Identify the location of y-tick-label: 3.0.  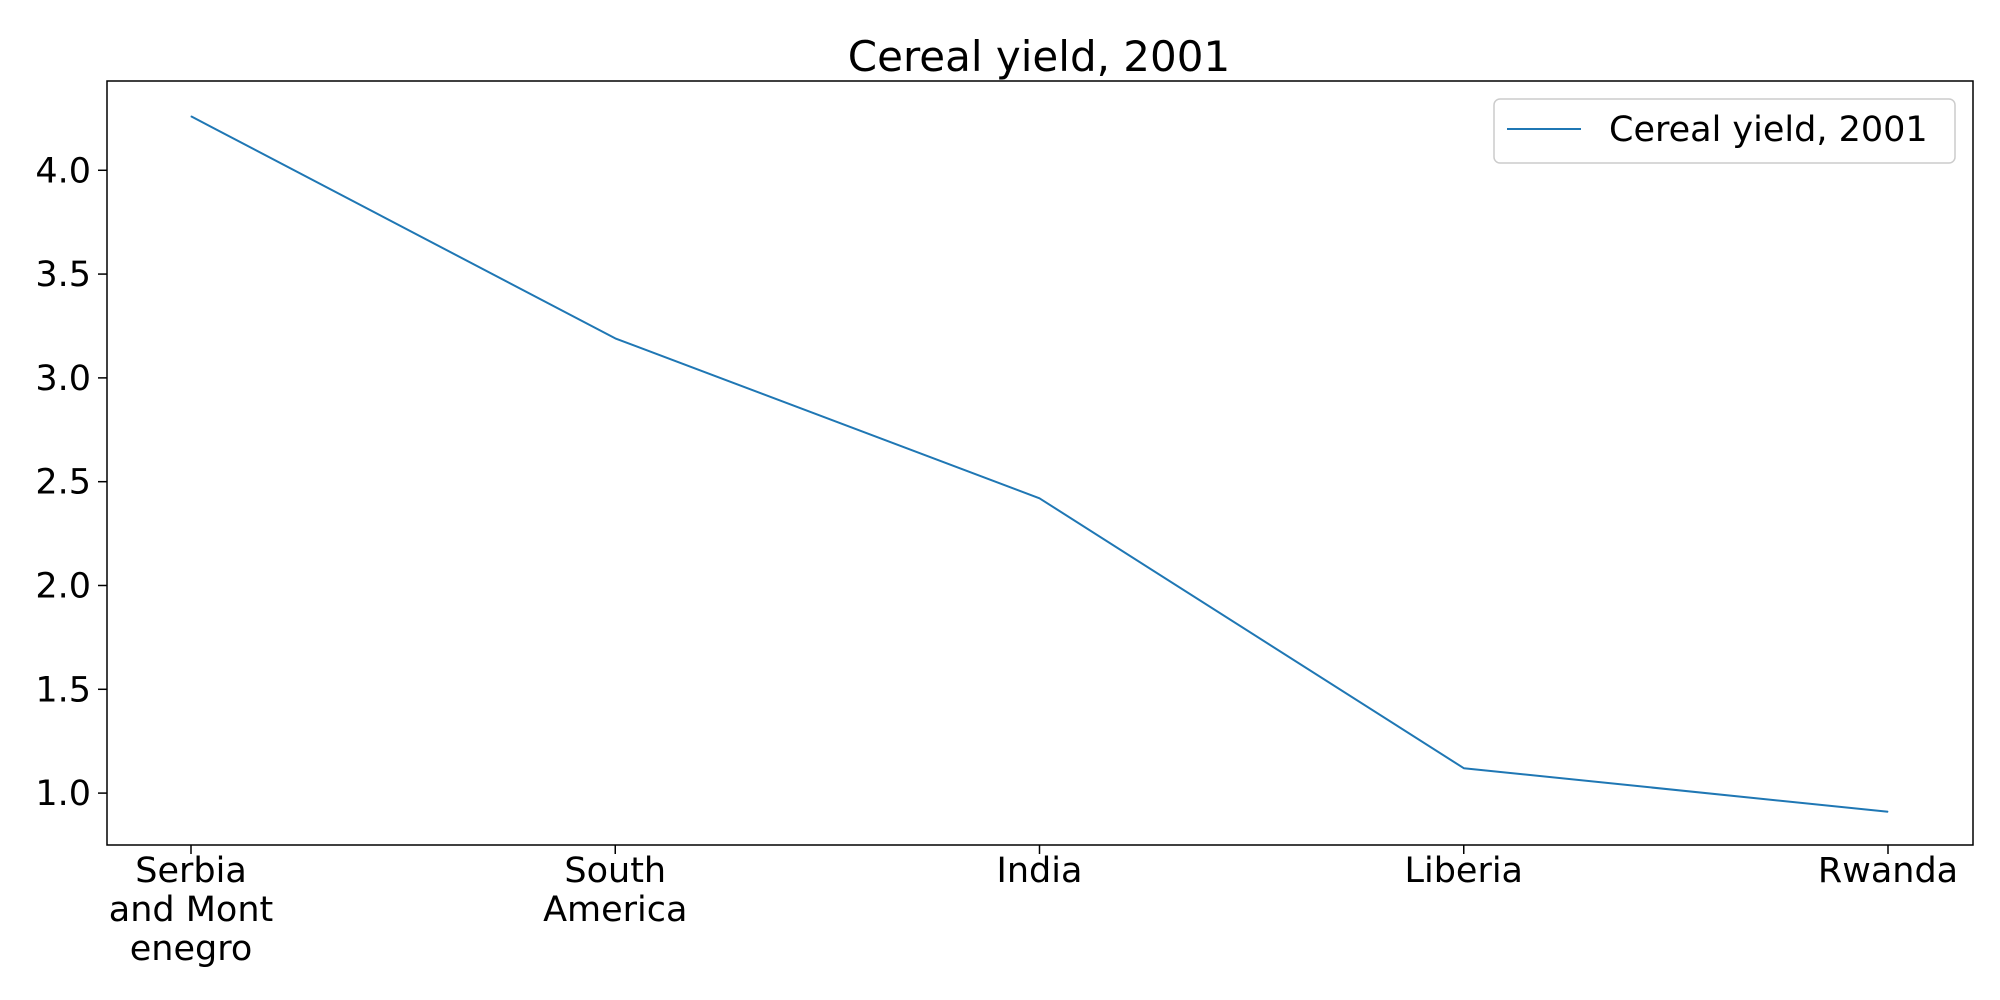
(63, 379).